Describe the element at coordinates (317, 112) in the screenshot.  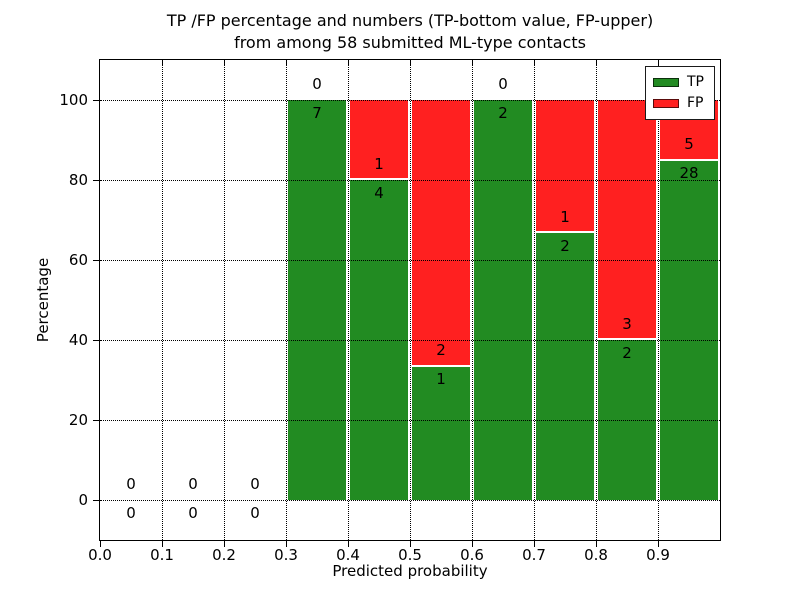
I see `tp-count-label: 7` at that location.